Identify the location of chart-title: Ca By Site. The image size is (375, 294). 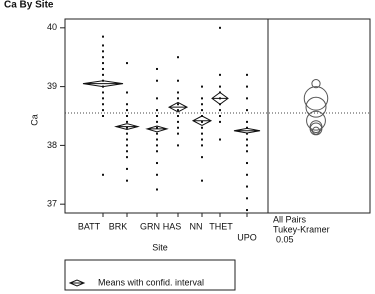
(29, 5).